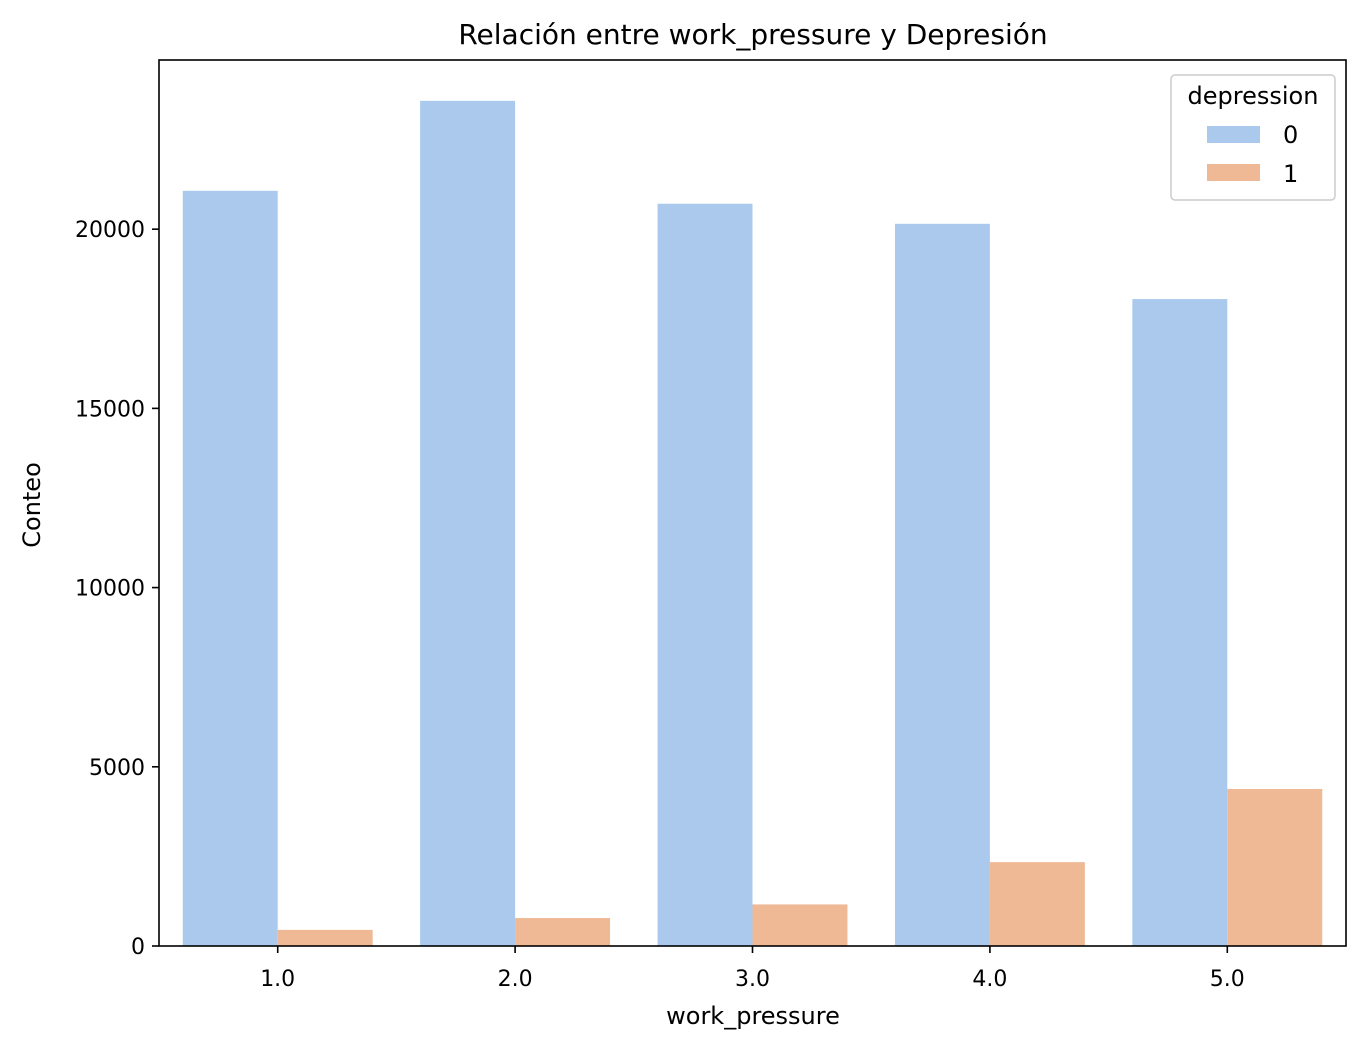  I want to click on bar-1.0-depression-0, so click(230, 568).